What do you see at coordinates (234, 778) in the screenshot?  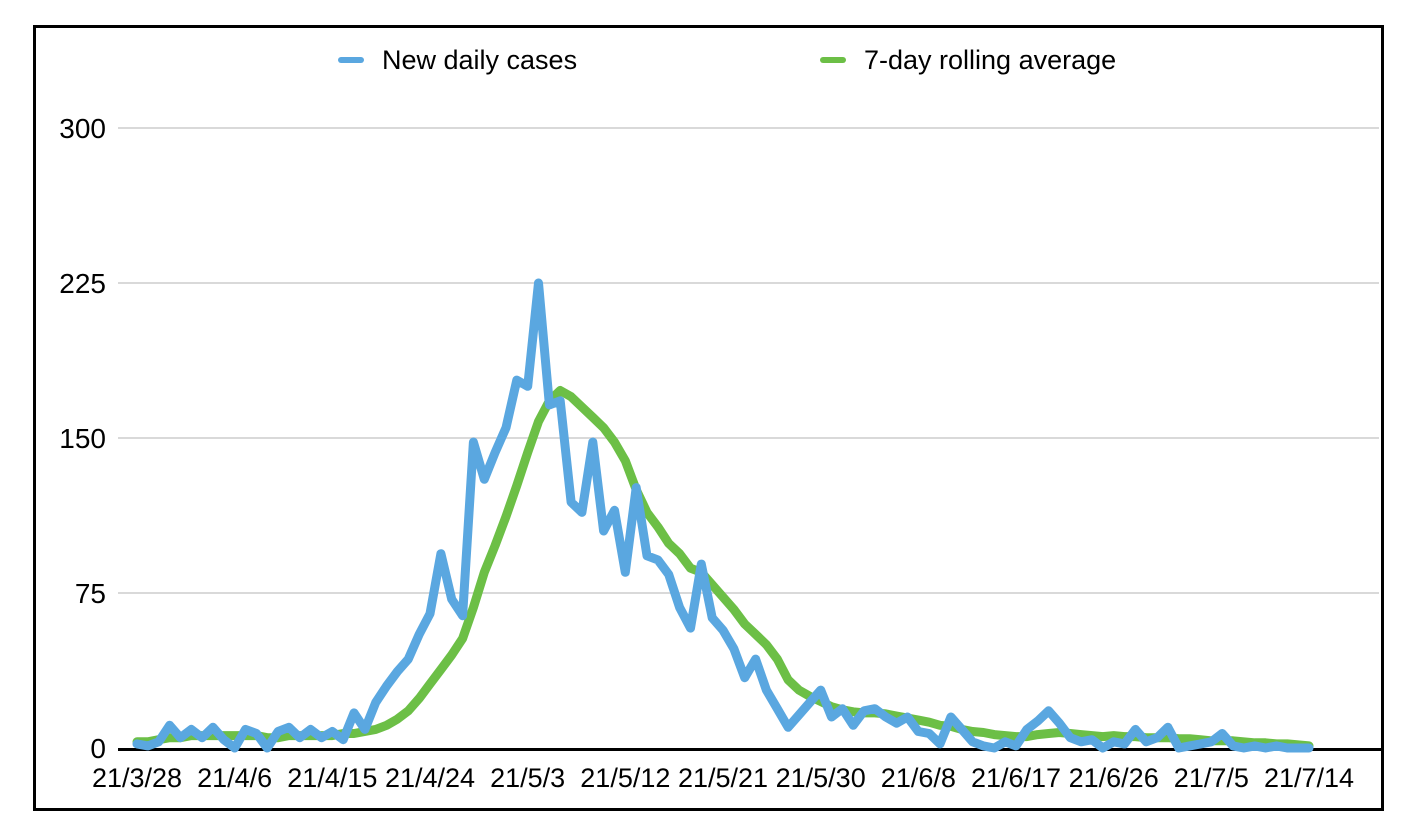 I see `x-tick-label: 21/4/6` at bounding box center [234, 778].